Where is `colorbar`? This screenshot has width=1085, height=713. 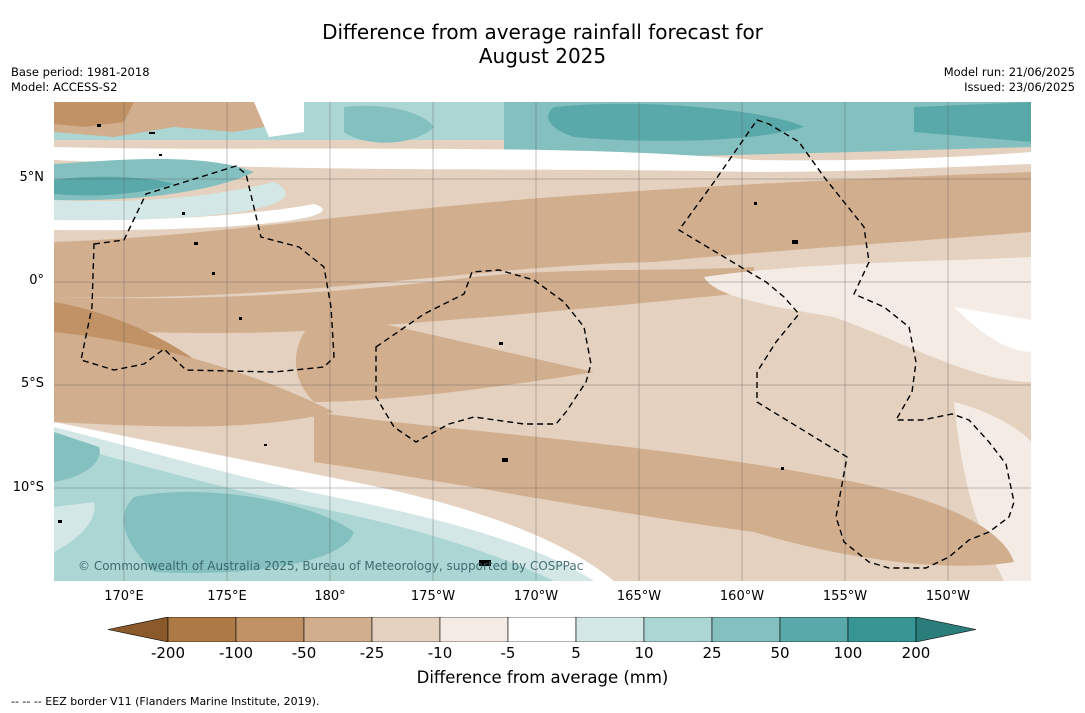
colorbar is located at coordinates (542, 629).